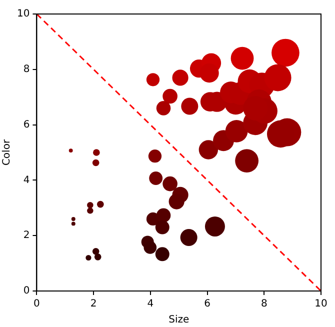 The width and height of the screenshot is (335, 327). Describe the element at coordinates (207, 304) in the screenshot. I see `x-tick-label: 6` at that location.